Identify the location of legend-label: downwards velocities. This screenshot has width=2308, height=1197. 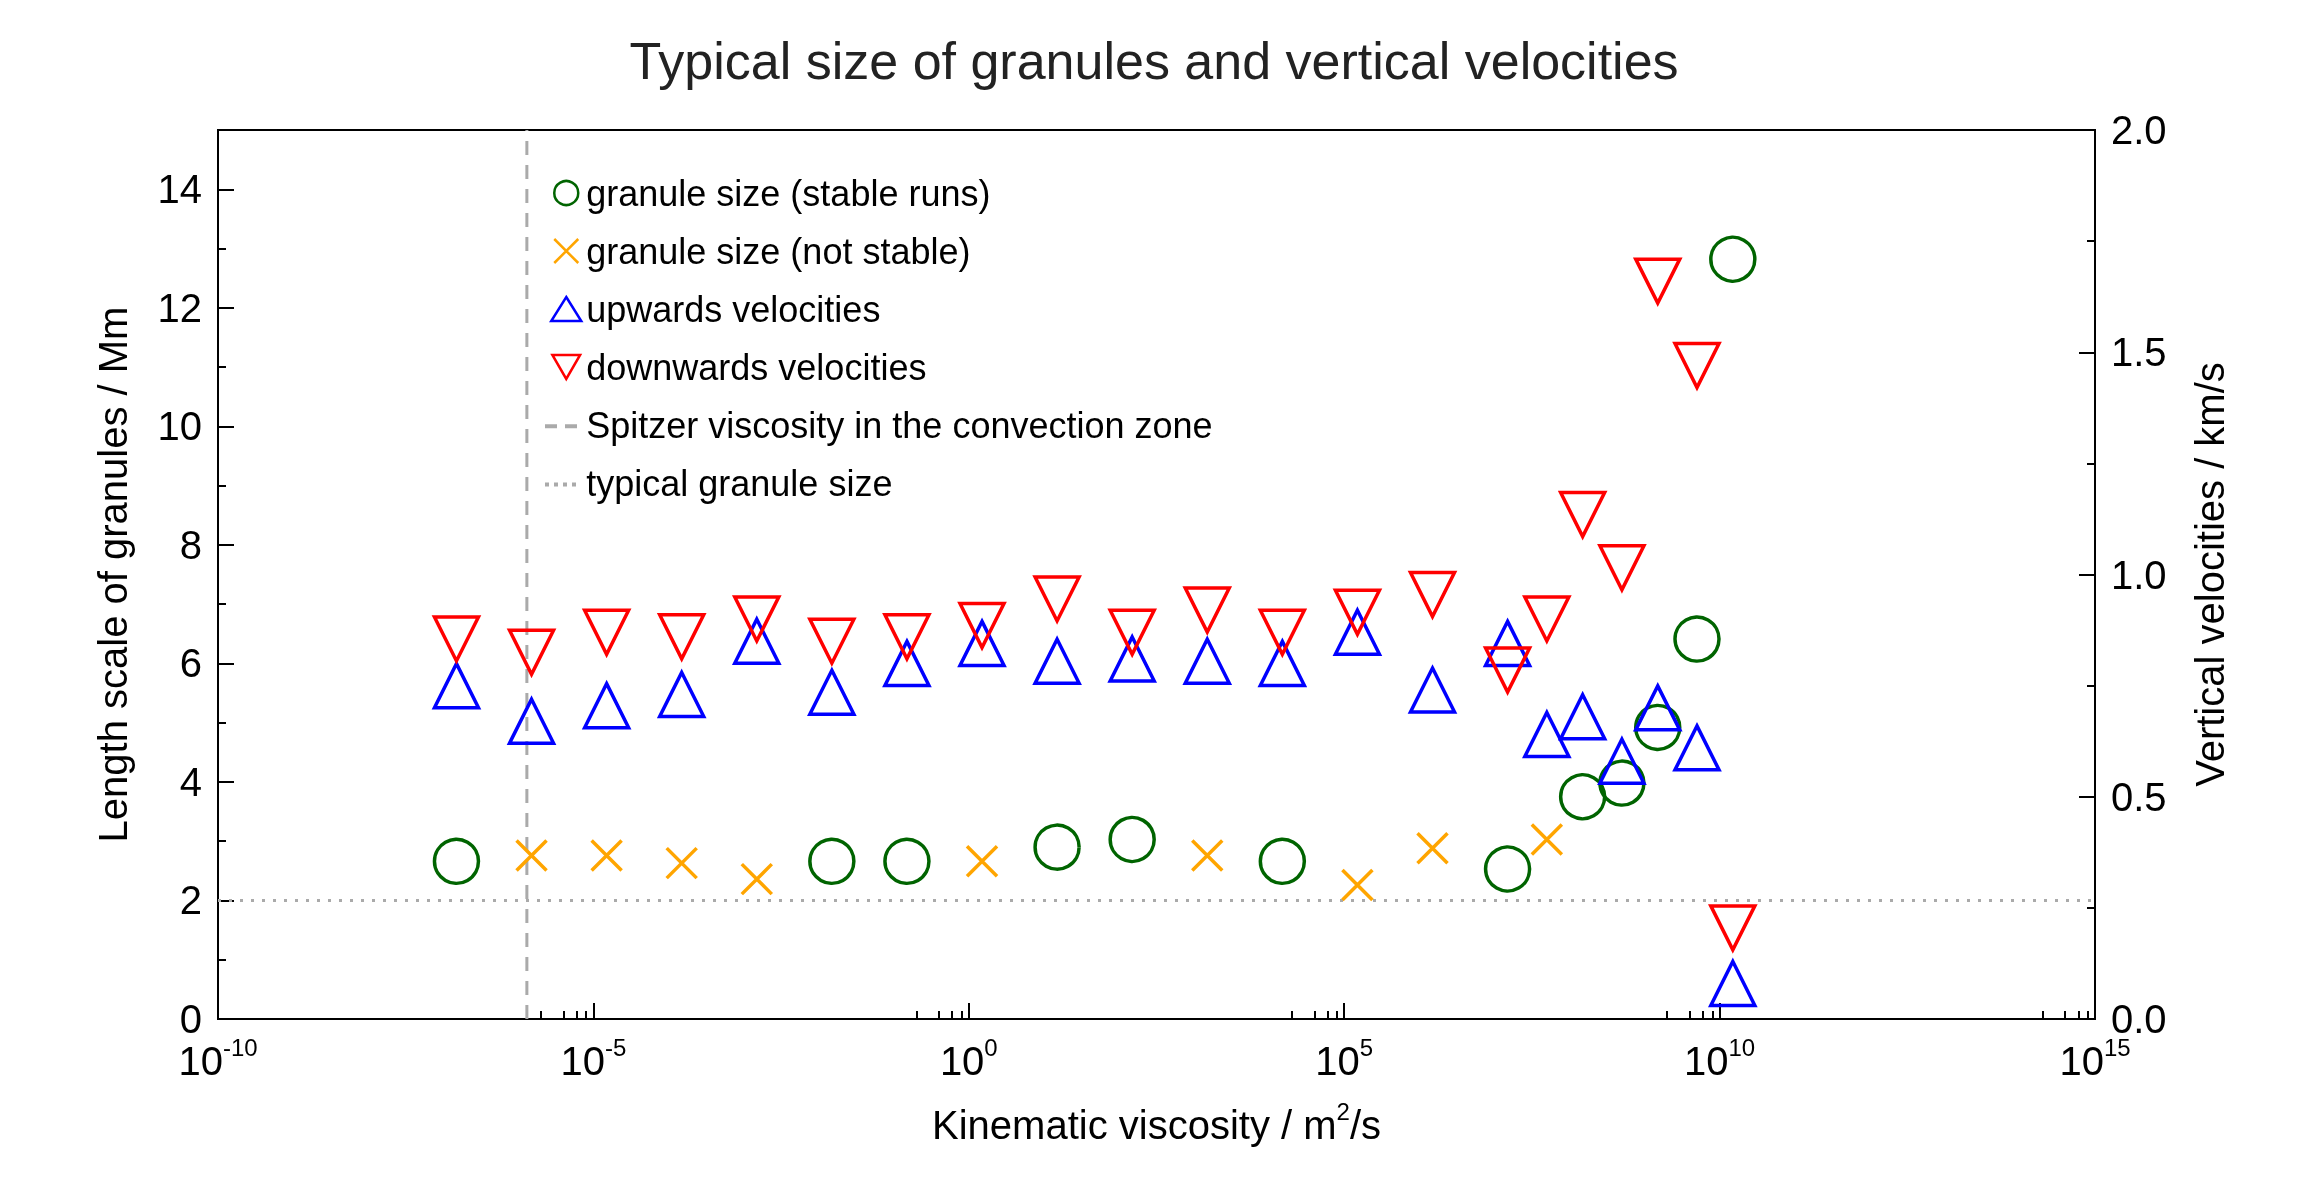
(756, 367).